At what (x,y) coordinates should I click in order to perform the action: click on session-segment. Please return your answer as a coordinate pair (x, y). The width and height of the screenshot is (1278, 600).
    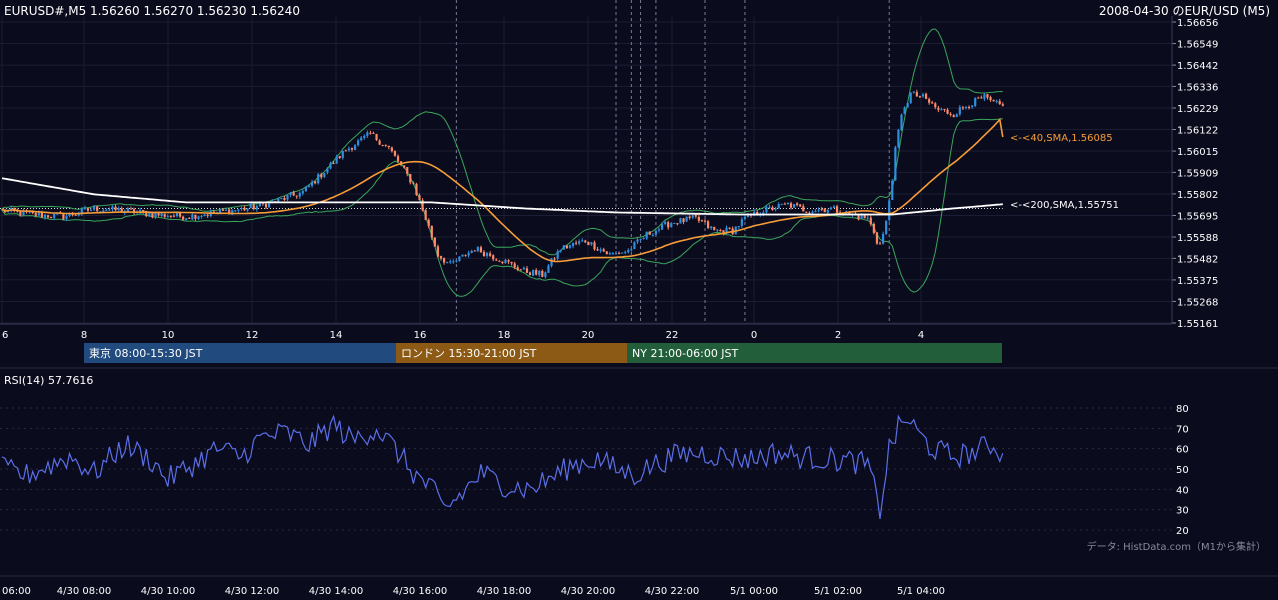
    Looking at the image, I should click on (511, 353).